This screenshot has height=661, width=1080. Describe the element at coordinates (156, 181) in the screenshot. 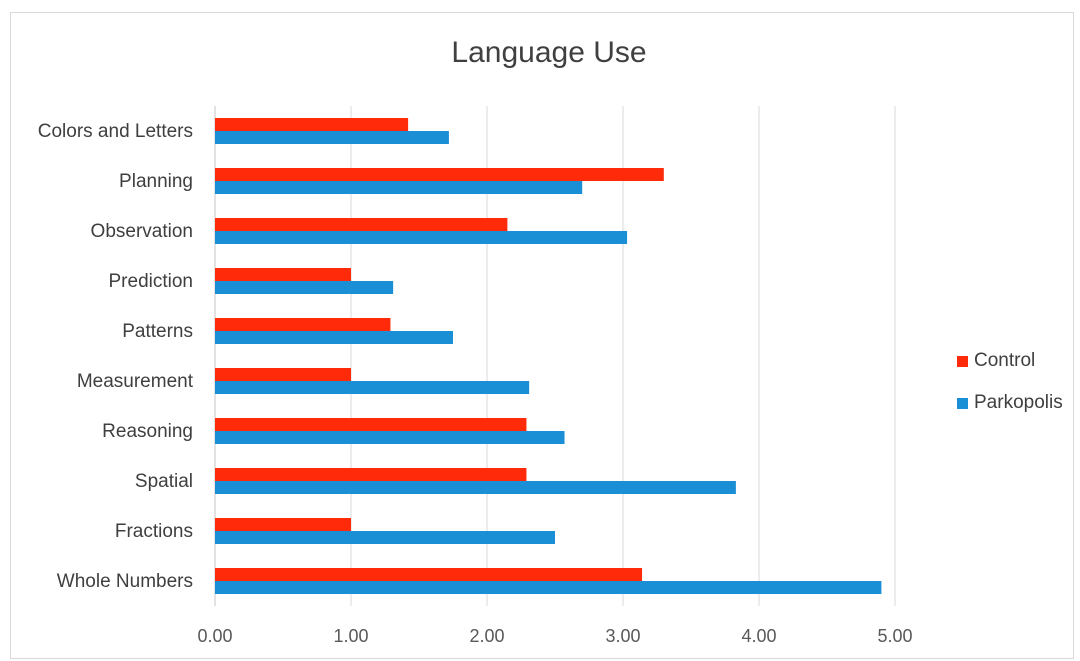

I see `category-label: Planning` at that location.